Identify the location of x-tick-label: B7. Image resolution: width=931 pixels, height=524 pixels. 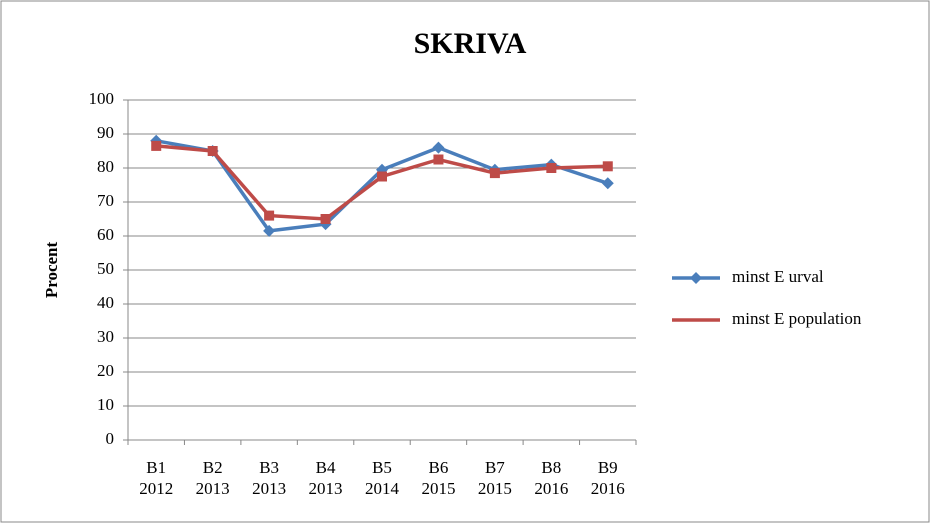
(495, 467).